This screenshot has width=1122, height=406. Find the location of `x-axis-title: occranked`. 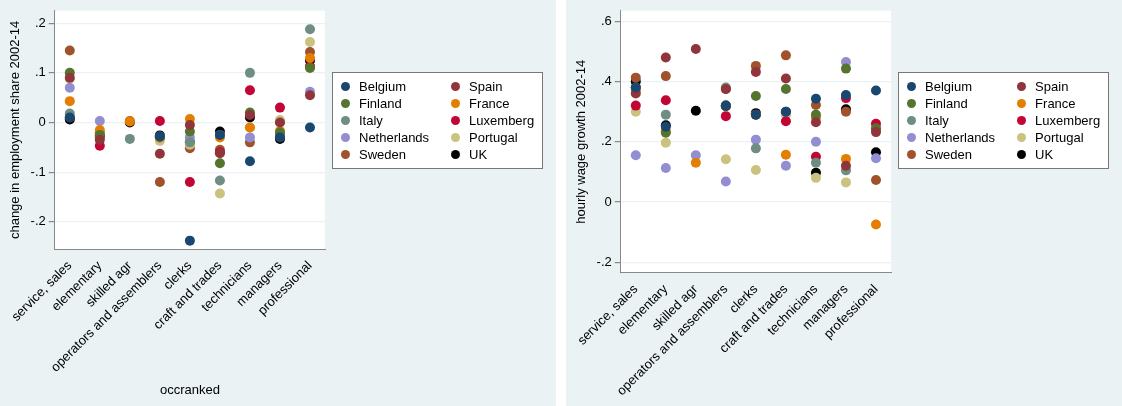

x-axis-title: occranked is located at coordinates (189, 389).